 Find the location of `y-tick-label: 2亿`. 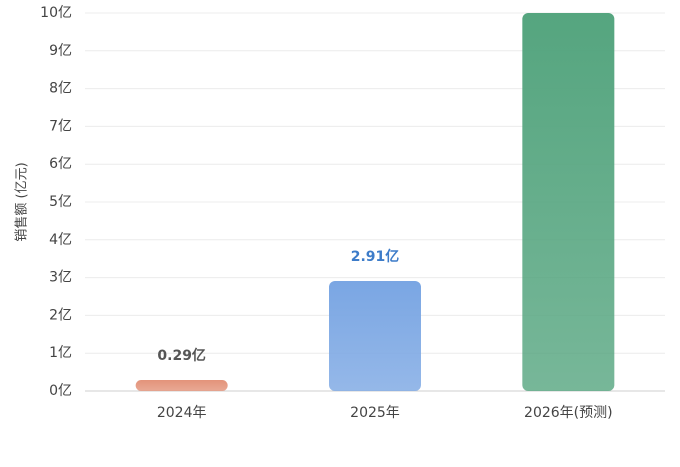

y-tick-label: 2亿 is located at coordinates (60, 315).